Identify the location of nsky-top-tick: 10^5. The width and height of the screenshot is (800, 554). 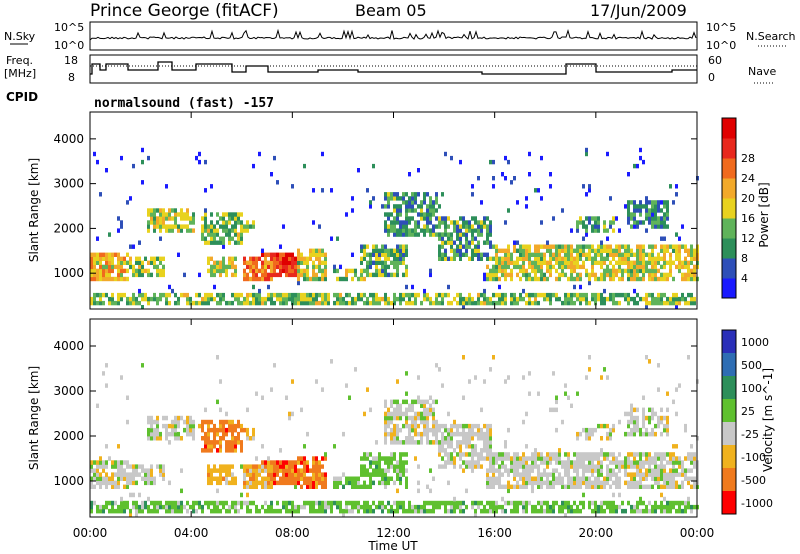
(69, 27).